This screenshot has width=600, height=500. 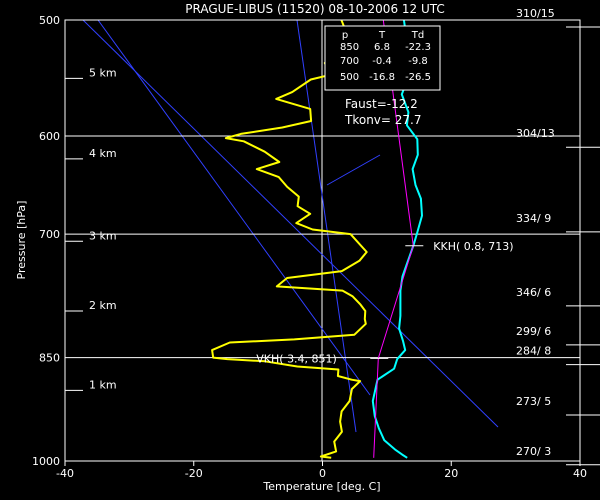 I want to click on table-header-p: p, so click(x=345, y=35).